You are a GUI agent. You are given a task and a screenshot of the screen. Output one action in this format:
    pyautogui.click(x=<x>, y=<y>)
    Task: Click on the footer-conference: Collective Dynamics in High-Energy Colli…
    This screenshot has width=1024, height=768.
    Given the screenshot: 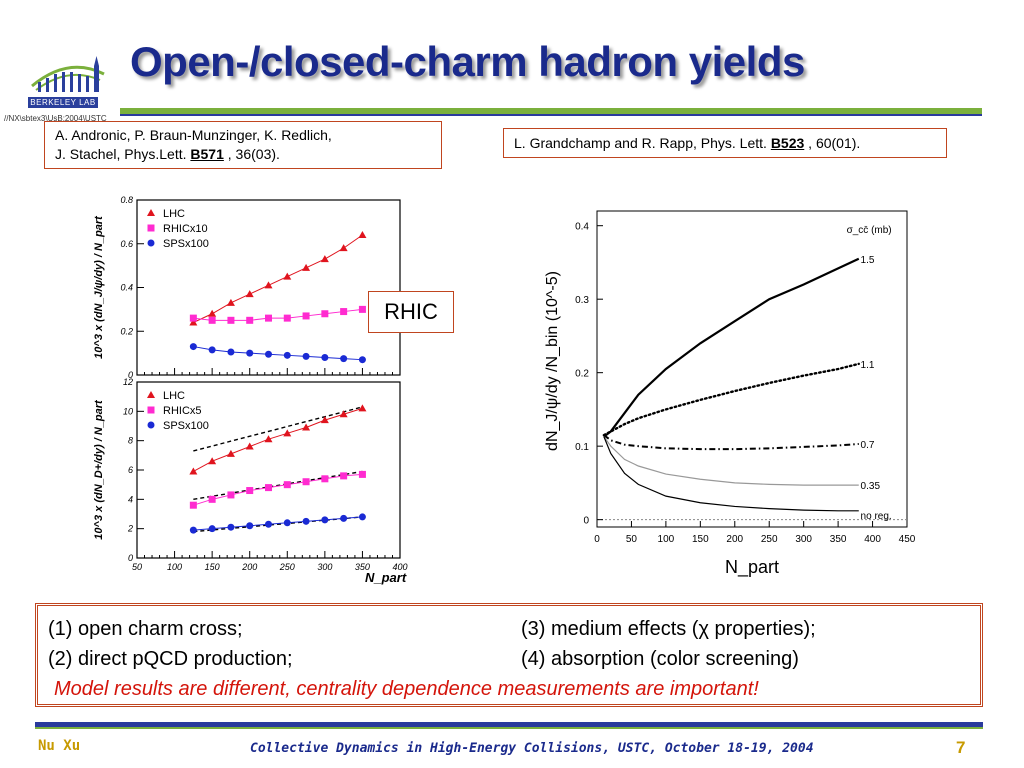 What is the action you would take?
    pyautogui.click(x=532, y=748)
    